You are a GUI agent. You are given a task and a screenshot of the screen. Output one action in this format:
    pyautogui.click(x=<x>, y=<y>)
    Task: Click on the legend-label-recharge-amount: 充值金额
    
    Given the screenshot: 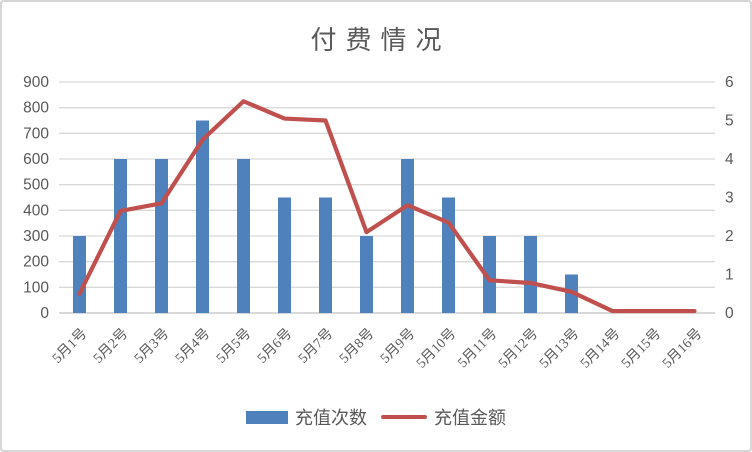 What is the action you would take?
    pyautogui.click(x=470, y=418)
    